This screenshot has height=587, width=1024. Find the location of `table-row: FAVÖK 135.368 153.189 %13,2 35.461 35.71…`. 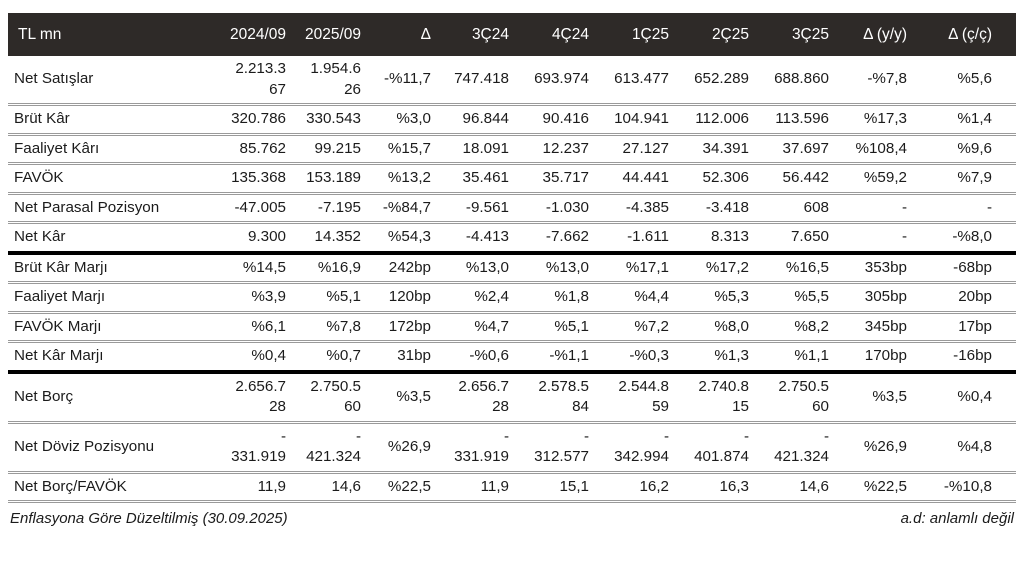

table-row: FAVÖK 135.368 153.189 %13,2 35.461 35.71… is located at coordinates (512, 179).